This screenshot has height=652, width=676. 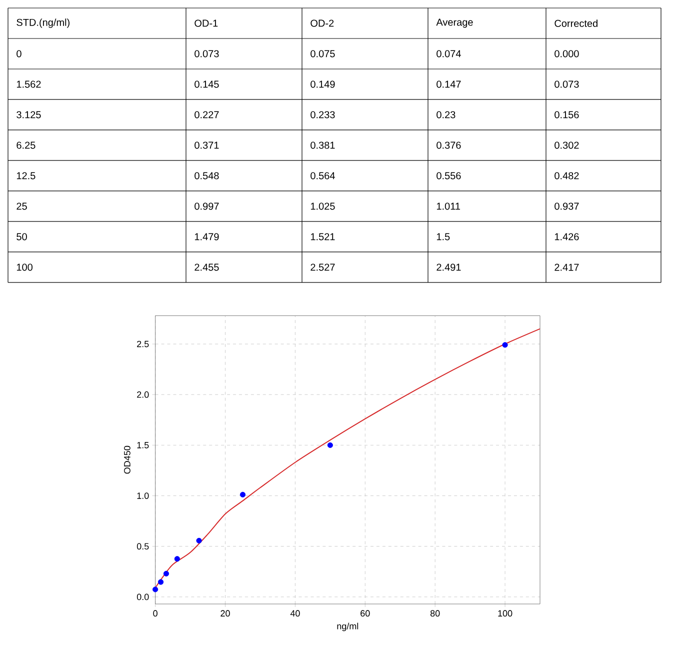 I want to click on y-tick-label: 2.0, so click(x=143, y=394).